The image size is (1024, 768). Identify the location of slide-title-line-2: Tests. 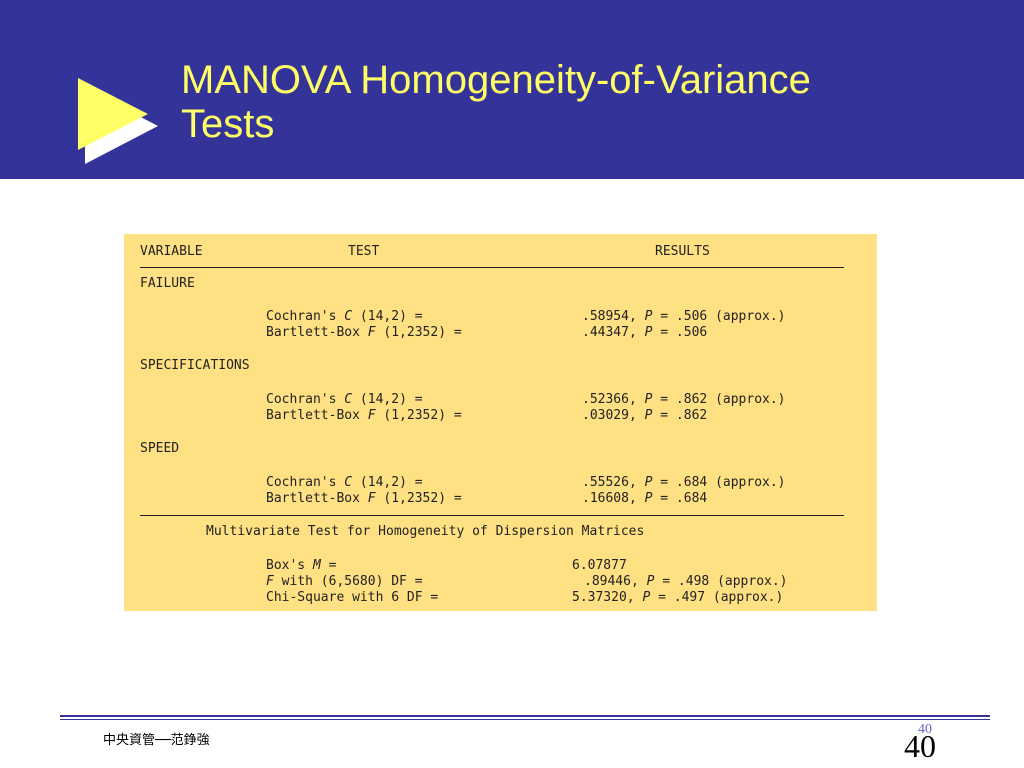
(228, 124).